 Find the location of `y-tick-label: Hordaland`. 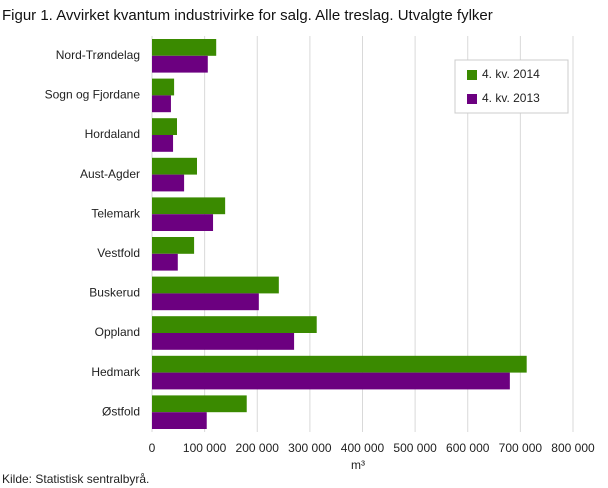

y-tick-label: Hordaland is located at coordinates (112, 134).